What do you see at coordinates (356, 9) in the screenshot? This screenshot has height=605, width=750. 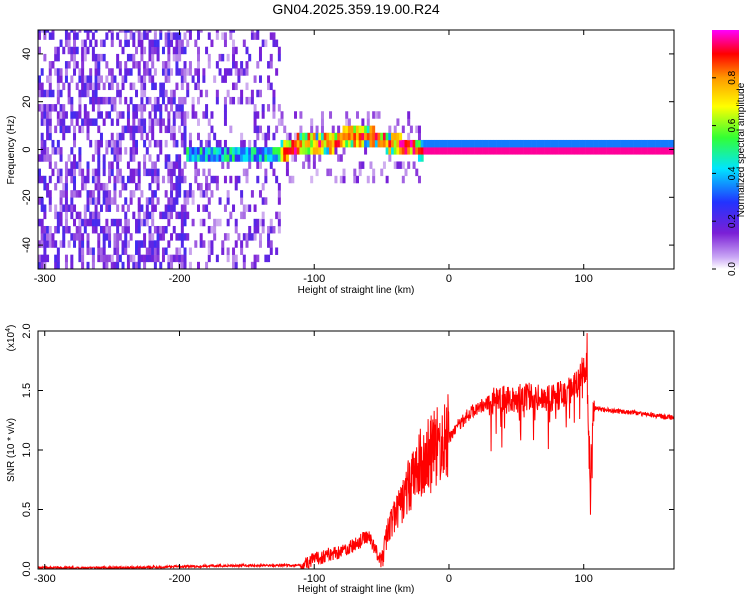 I see `figure-title: GN04.2025.359.19.00.R24` at bounding box center [356, 9].